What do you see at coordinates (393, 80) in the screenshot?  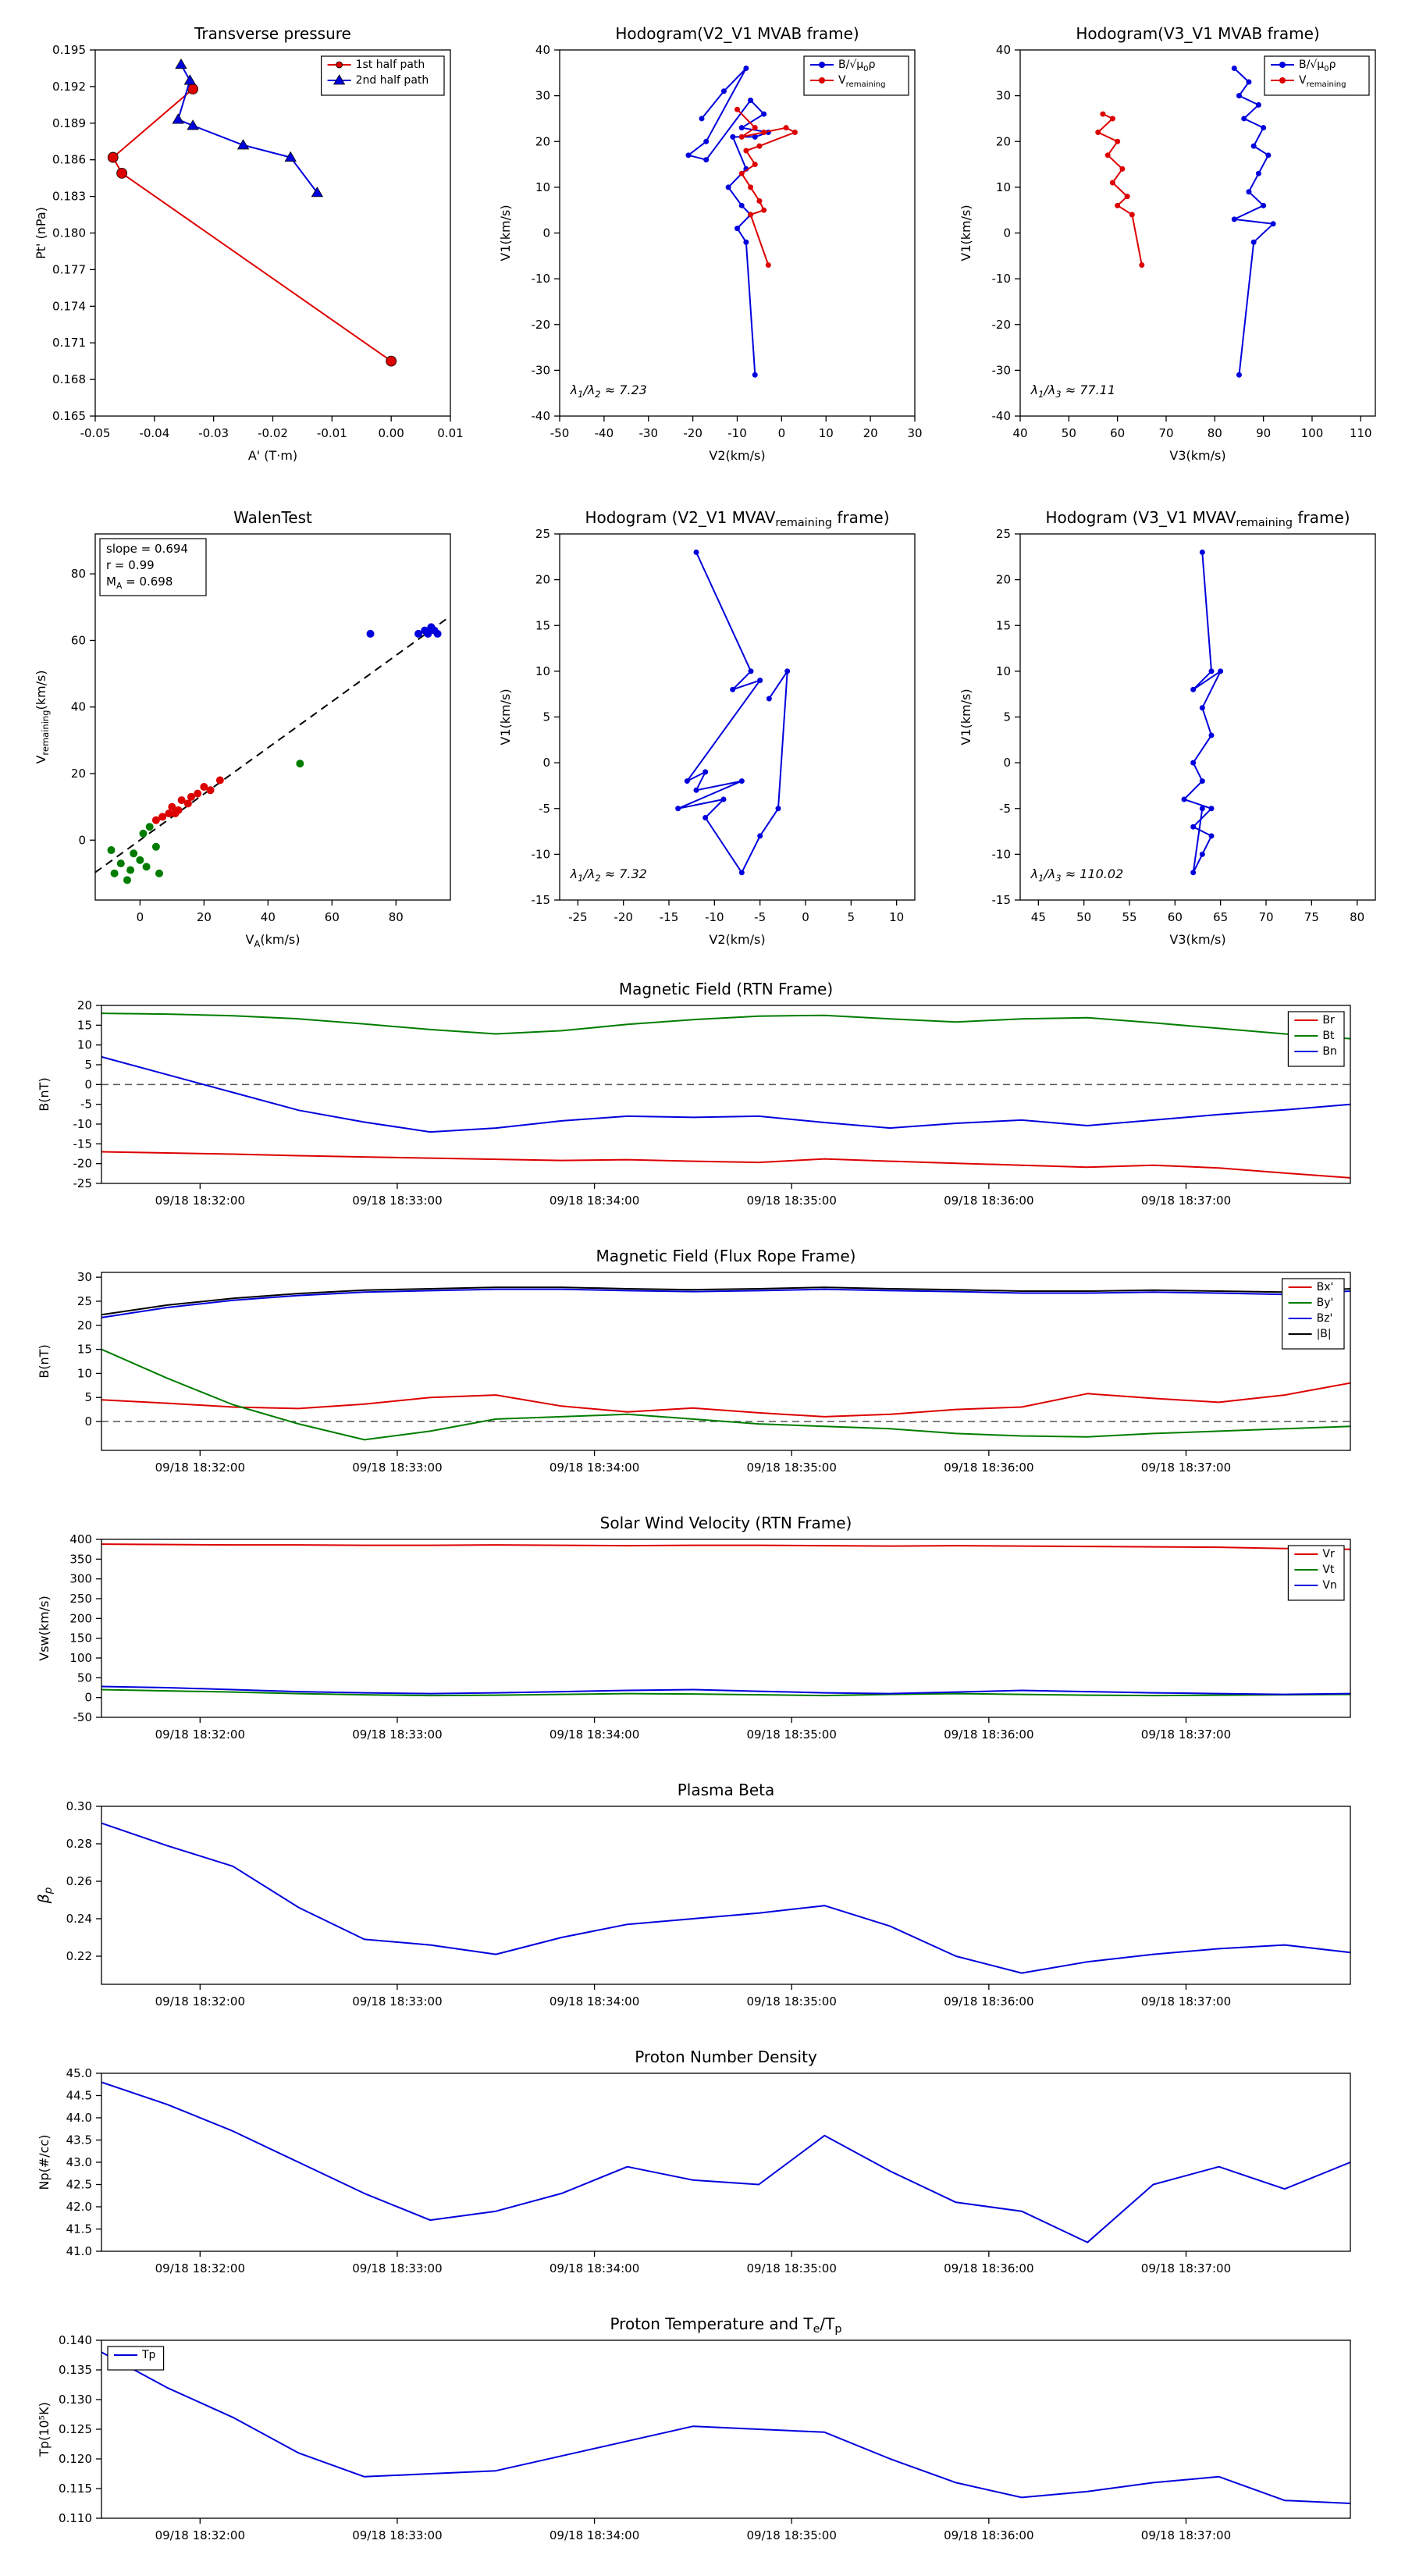 I see `svg-text: 2nd half path` at bounding box center [393, 80].